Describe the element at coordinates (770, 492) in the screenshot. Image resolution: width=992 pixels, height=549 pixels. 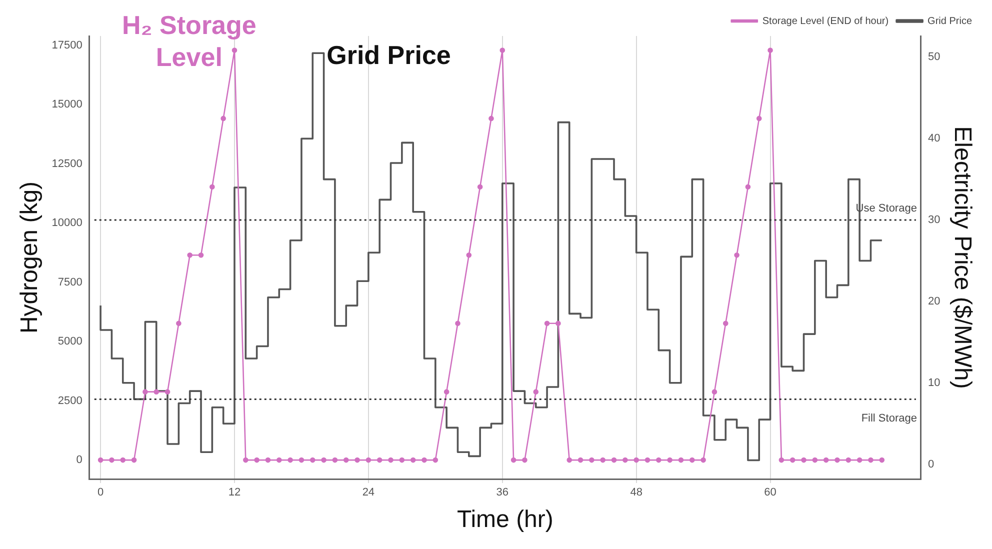
I see `x-tick-label: 60` at that location.